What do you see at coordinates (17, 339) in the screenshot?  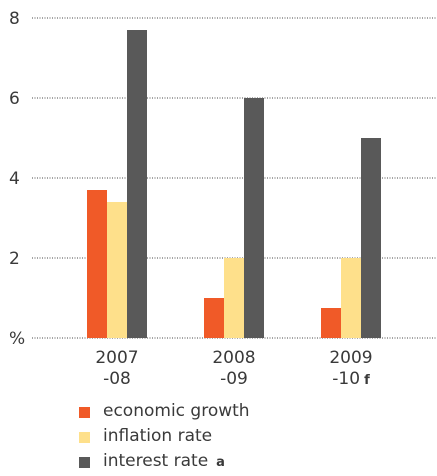 I see `y-tick-label: %` at bounding box center [17, 339].